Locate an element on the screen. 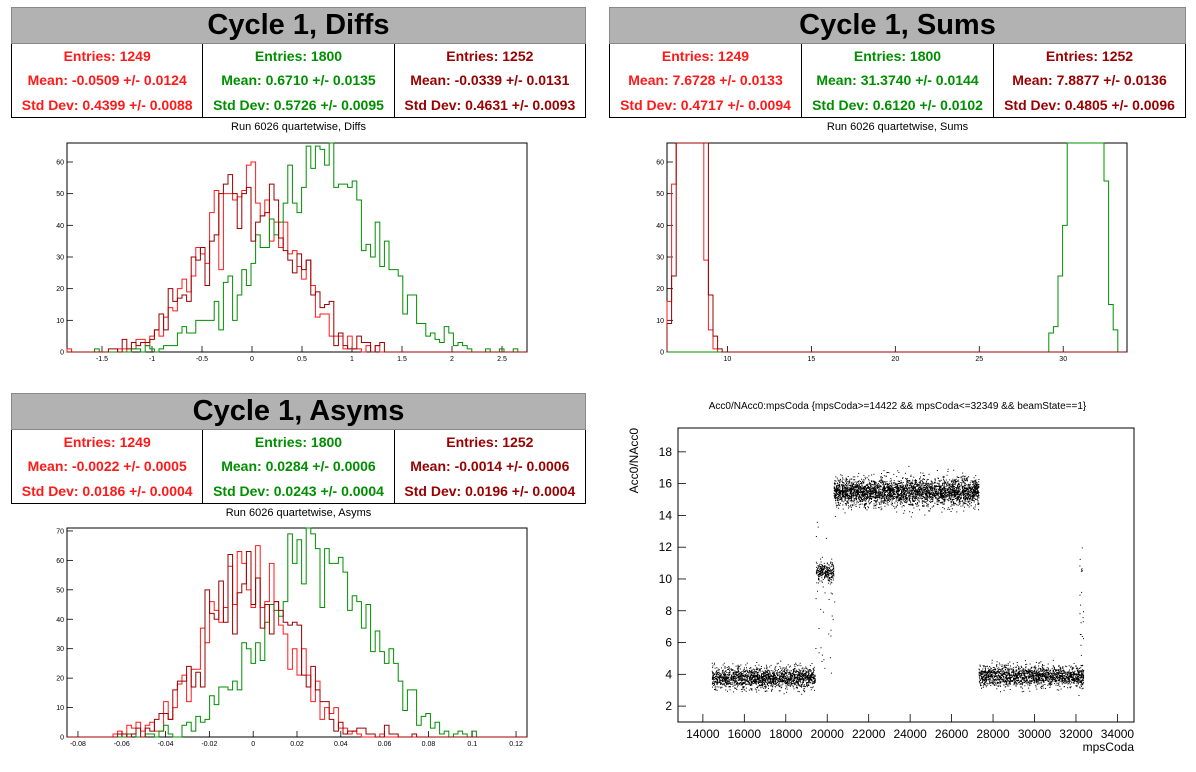 This screenshot has height=772, width=1196. diffs-ytick-label: 20 is located at coordinates (60, 289).